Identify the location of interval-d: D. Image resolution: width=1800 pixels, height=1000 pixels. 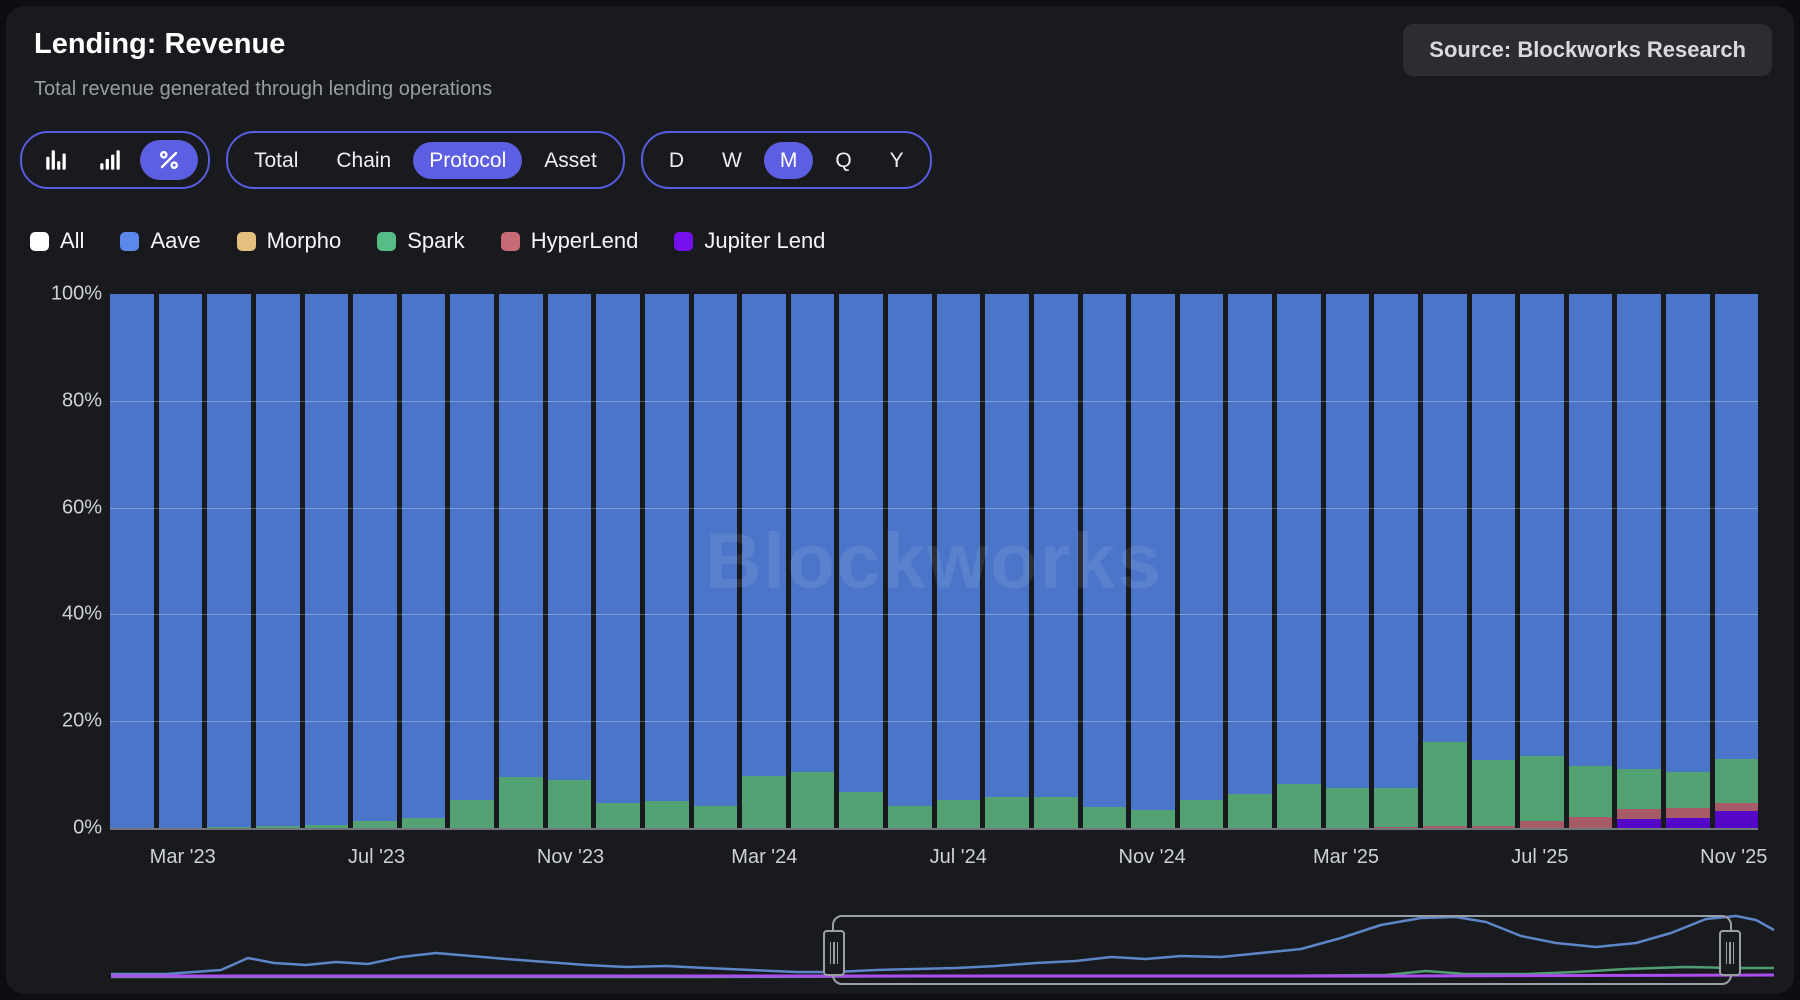
(676, 160).